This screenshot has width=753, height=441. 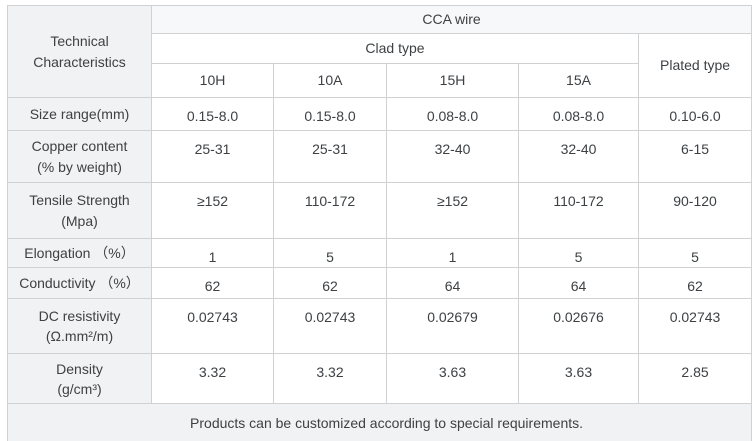 I want to click on column-header-plated-type: Plated type, so click(x=695, y=65).